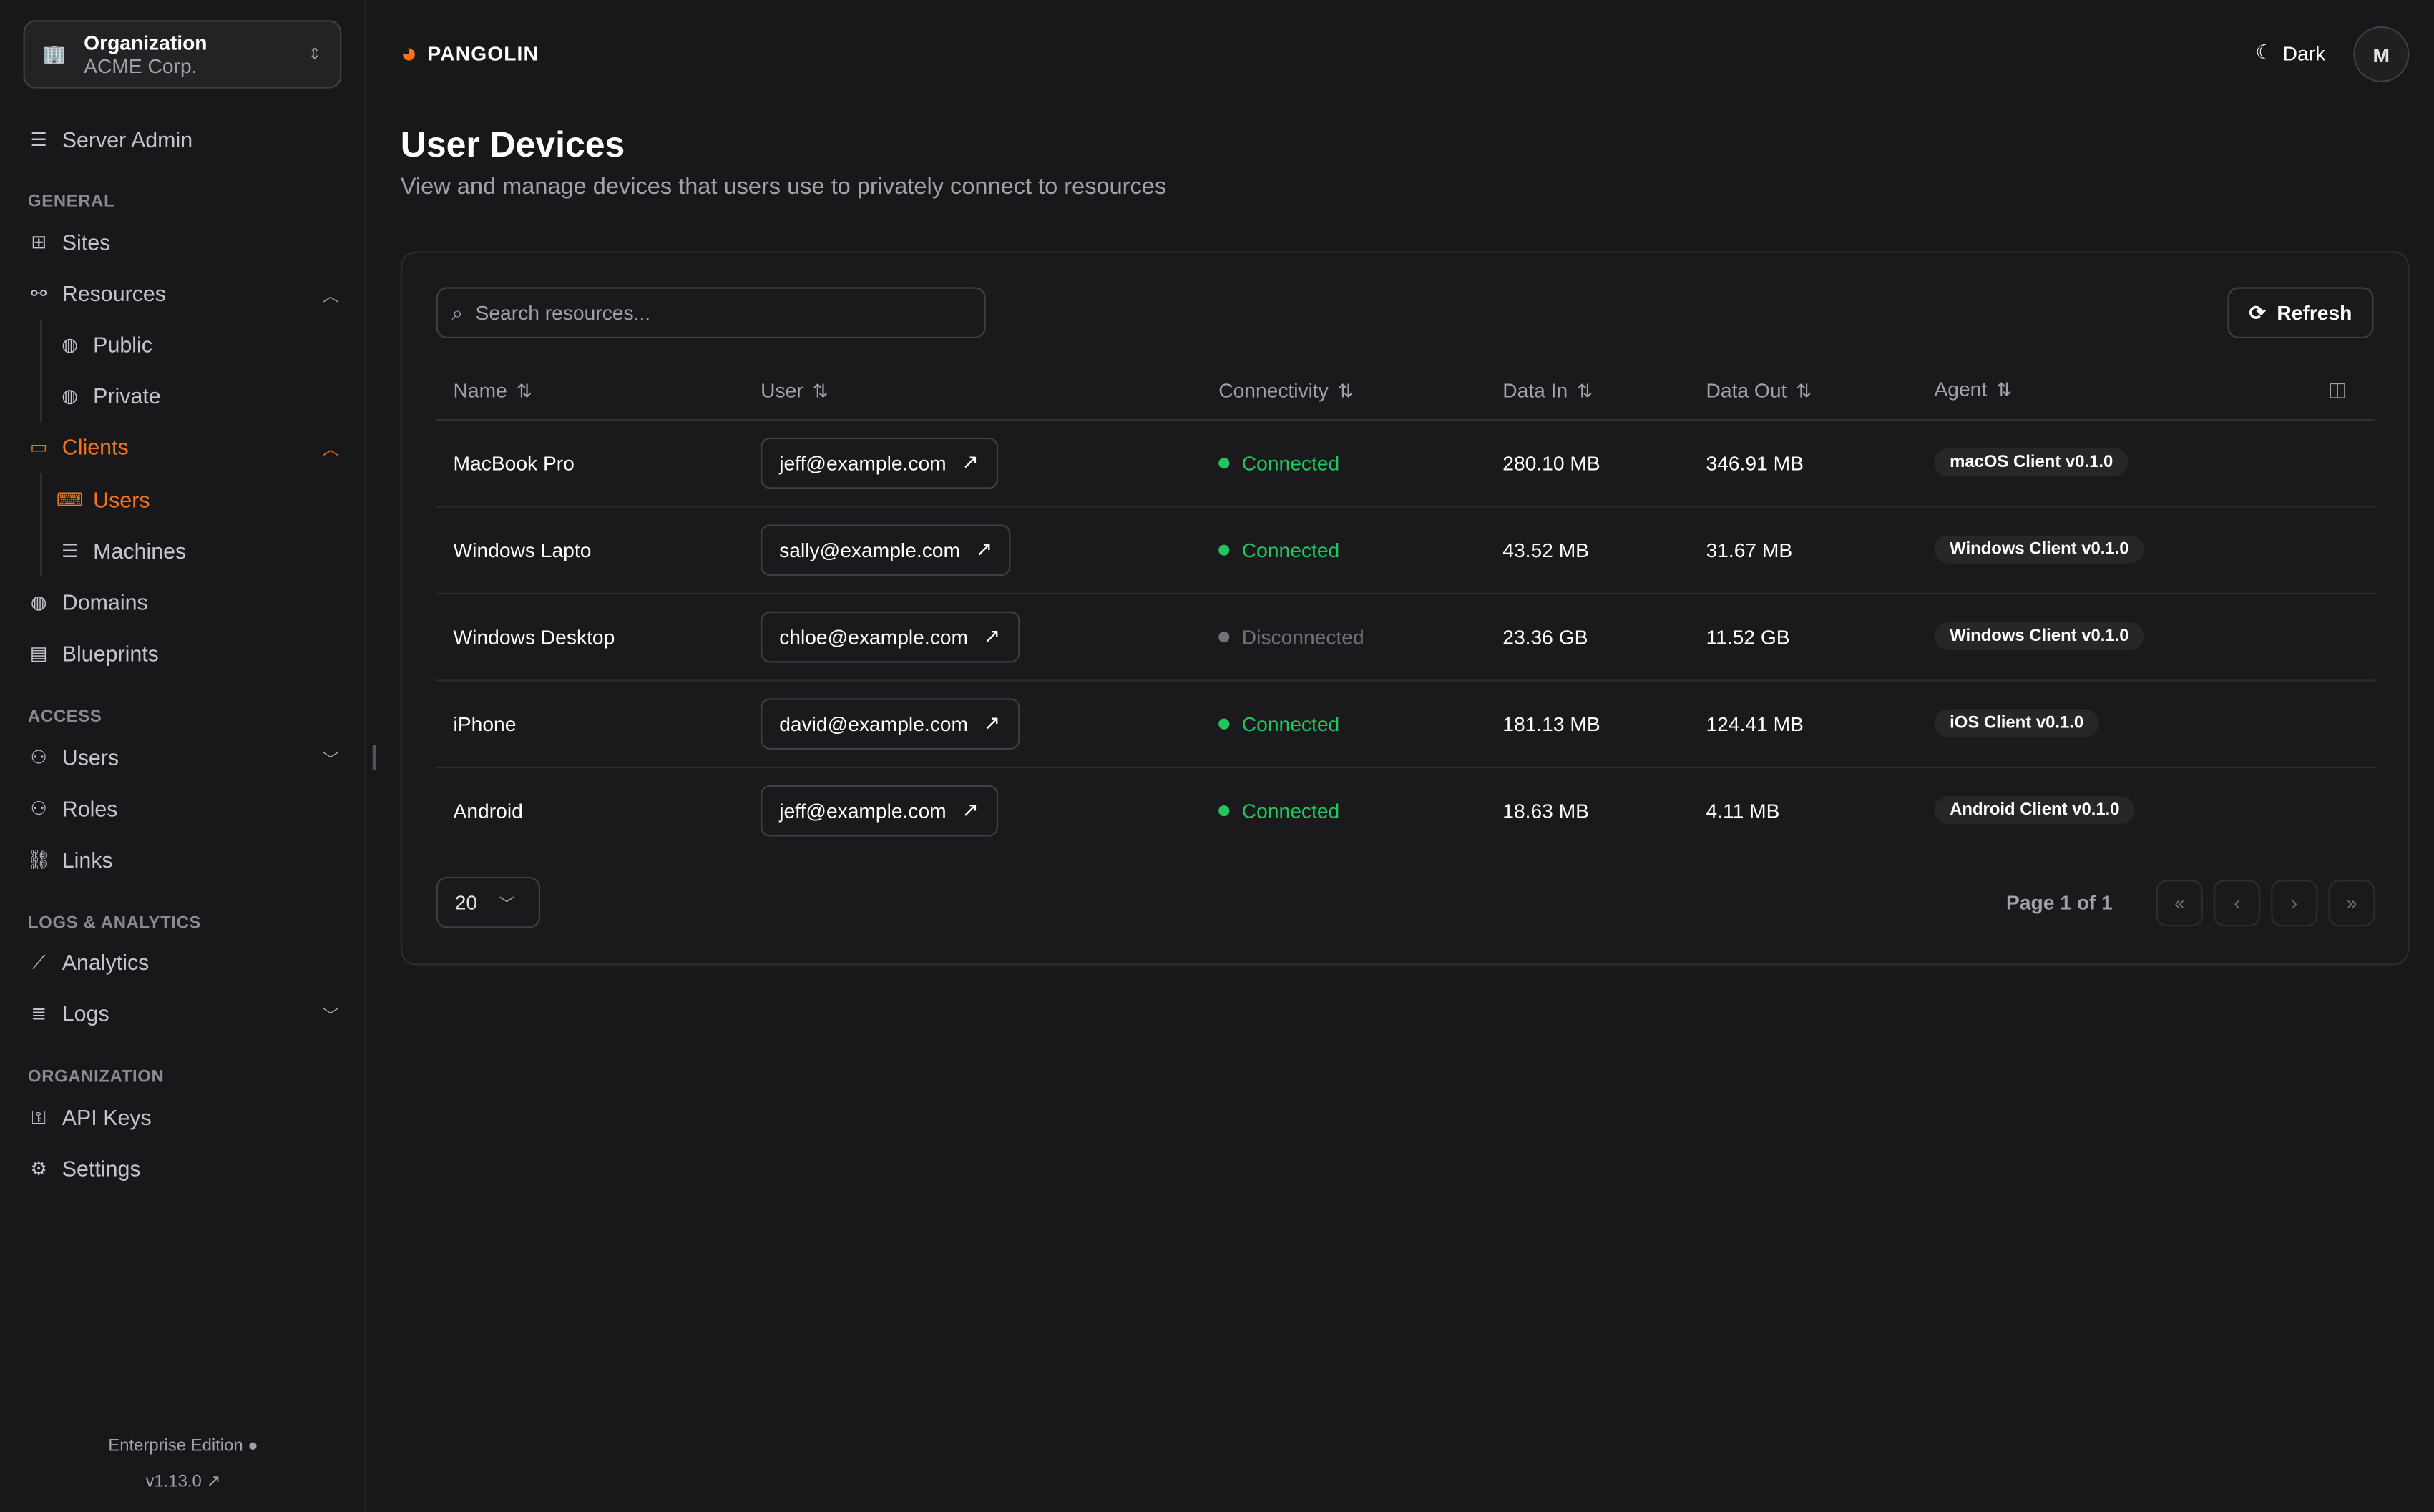 Image resolution: width=2434 pixels, height=1512 pixels. Describe the element at coordinates (1587, 462) in the screenshot. I see `data-in: 280.10 MB` at that location.